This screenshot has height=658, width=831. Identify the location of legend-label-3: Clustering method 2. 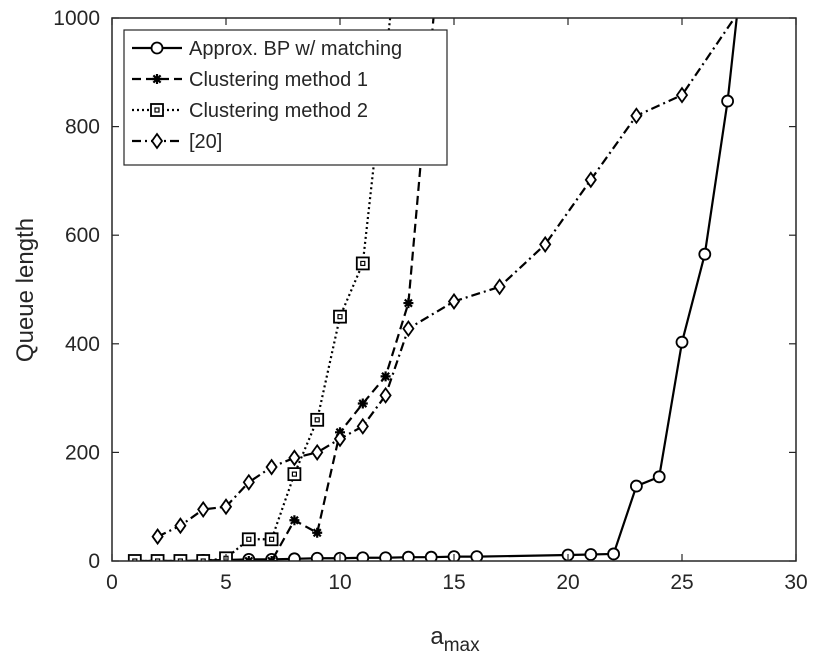
(278, 111).